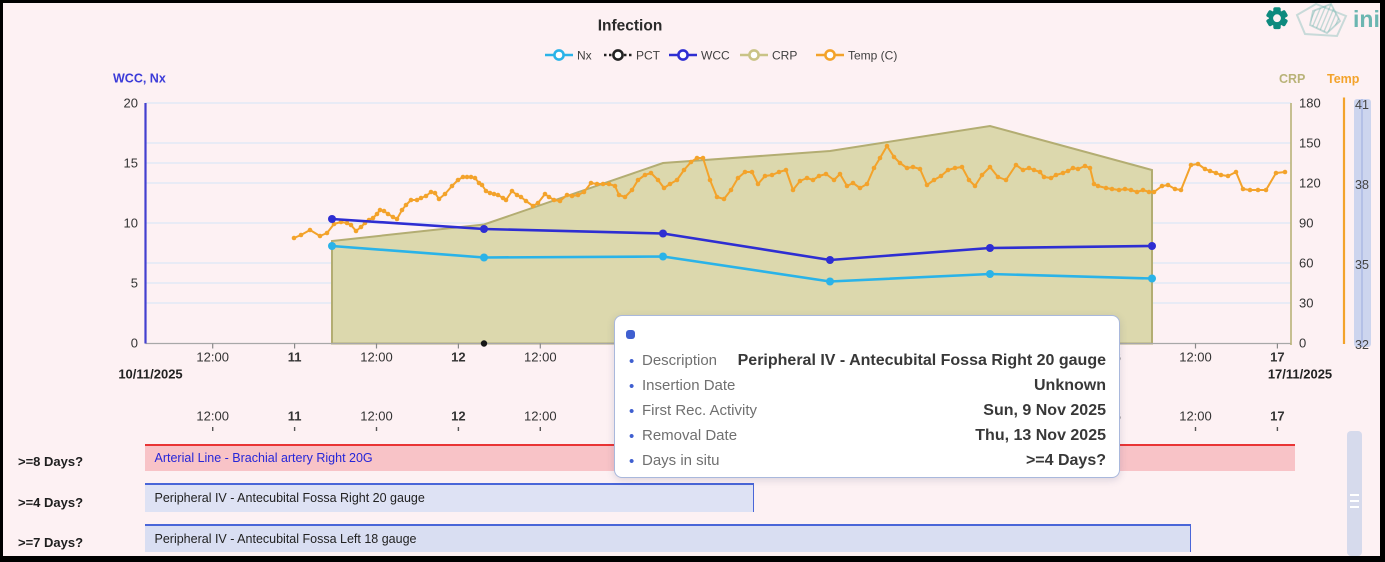 The height and width of the screenshot is (562, 1385). What do you see at coordinates (1306, 303) in the screenshot?
I see `svg-text: 30` at bounding box center [1306, 303].